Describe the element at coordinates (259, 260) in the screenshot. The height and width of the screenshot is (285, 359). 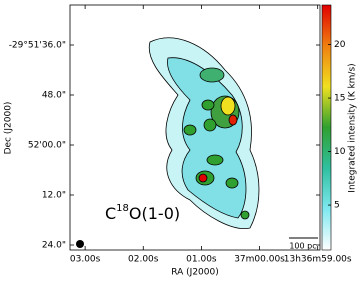
I see `x-tick-label: 37m00.00s` at that location.